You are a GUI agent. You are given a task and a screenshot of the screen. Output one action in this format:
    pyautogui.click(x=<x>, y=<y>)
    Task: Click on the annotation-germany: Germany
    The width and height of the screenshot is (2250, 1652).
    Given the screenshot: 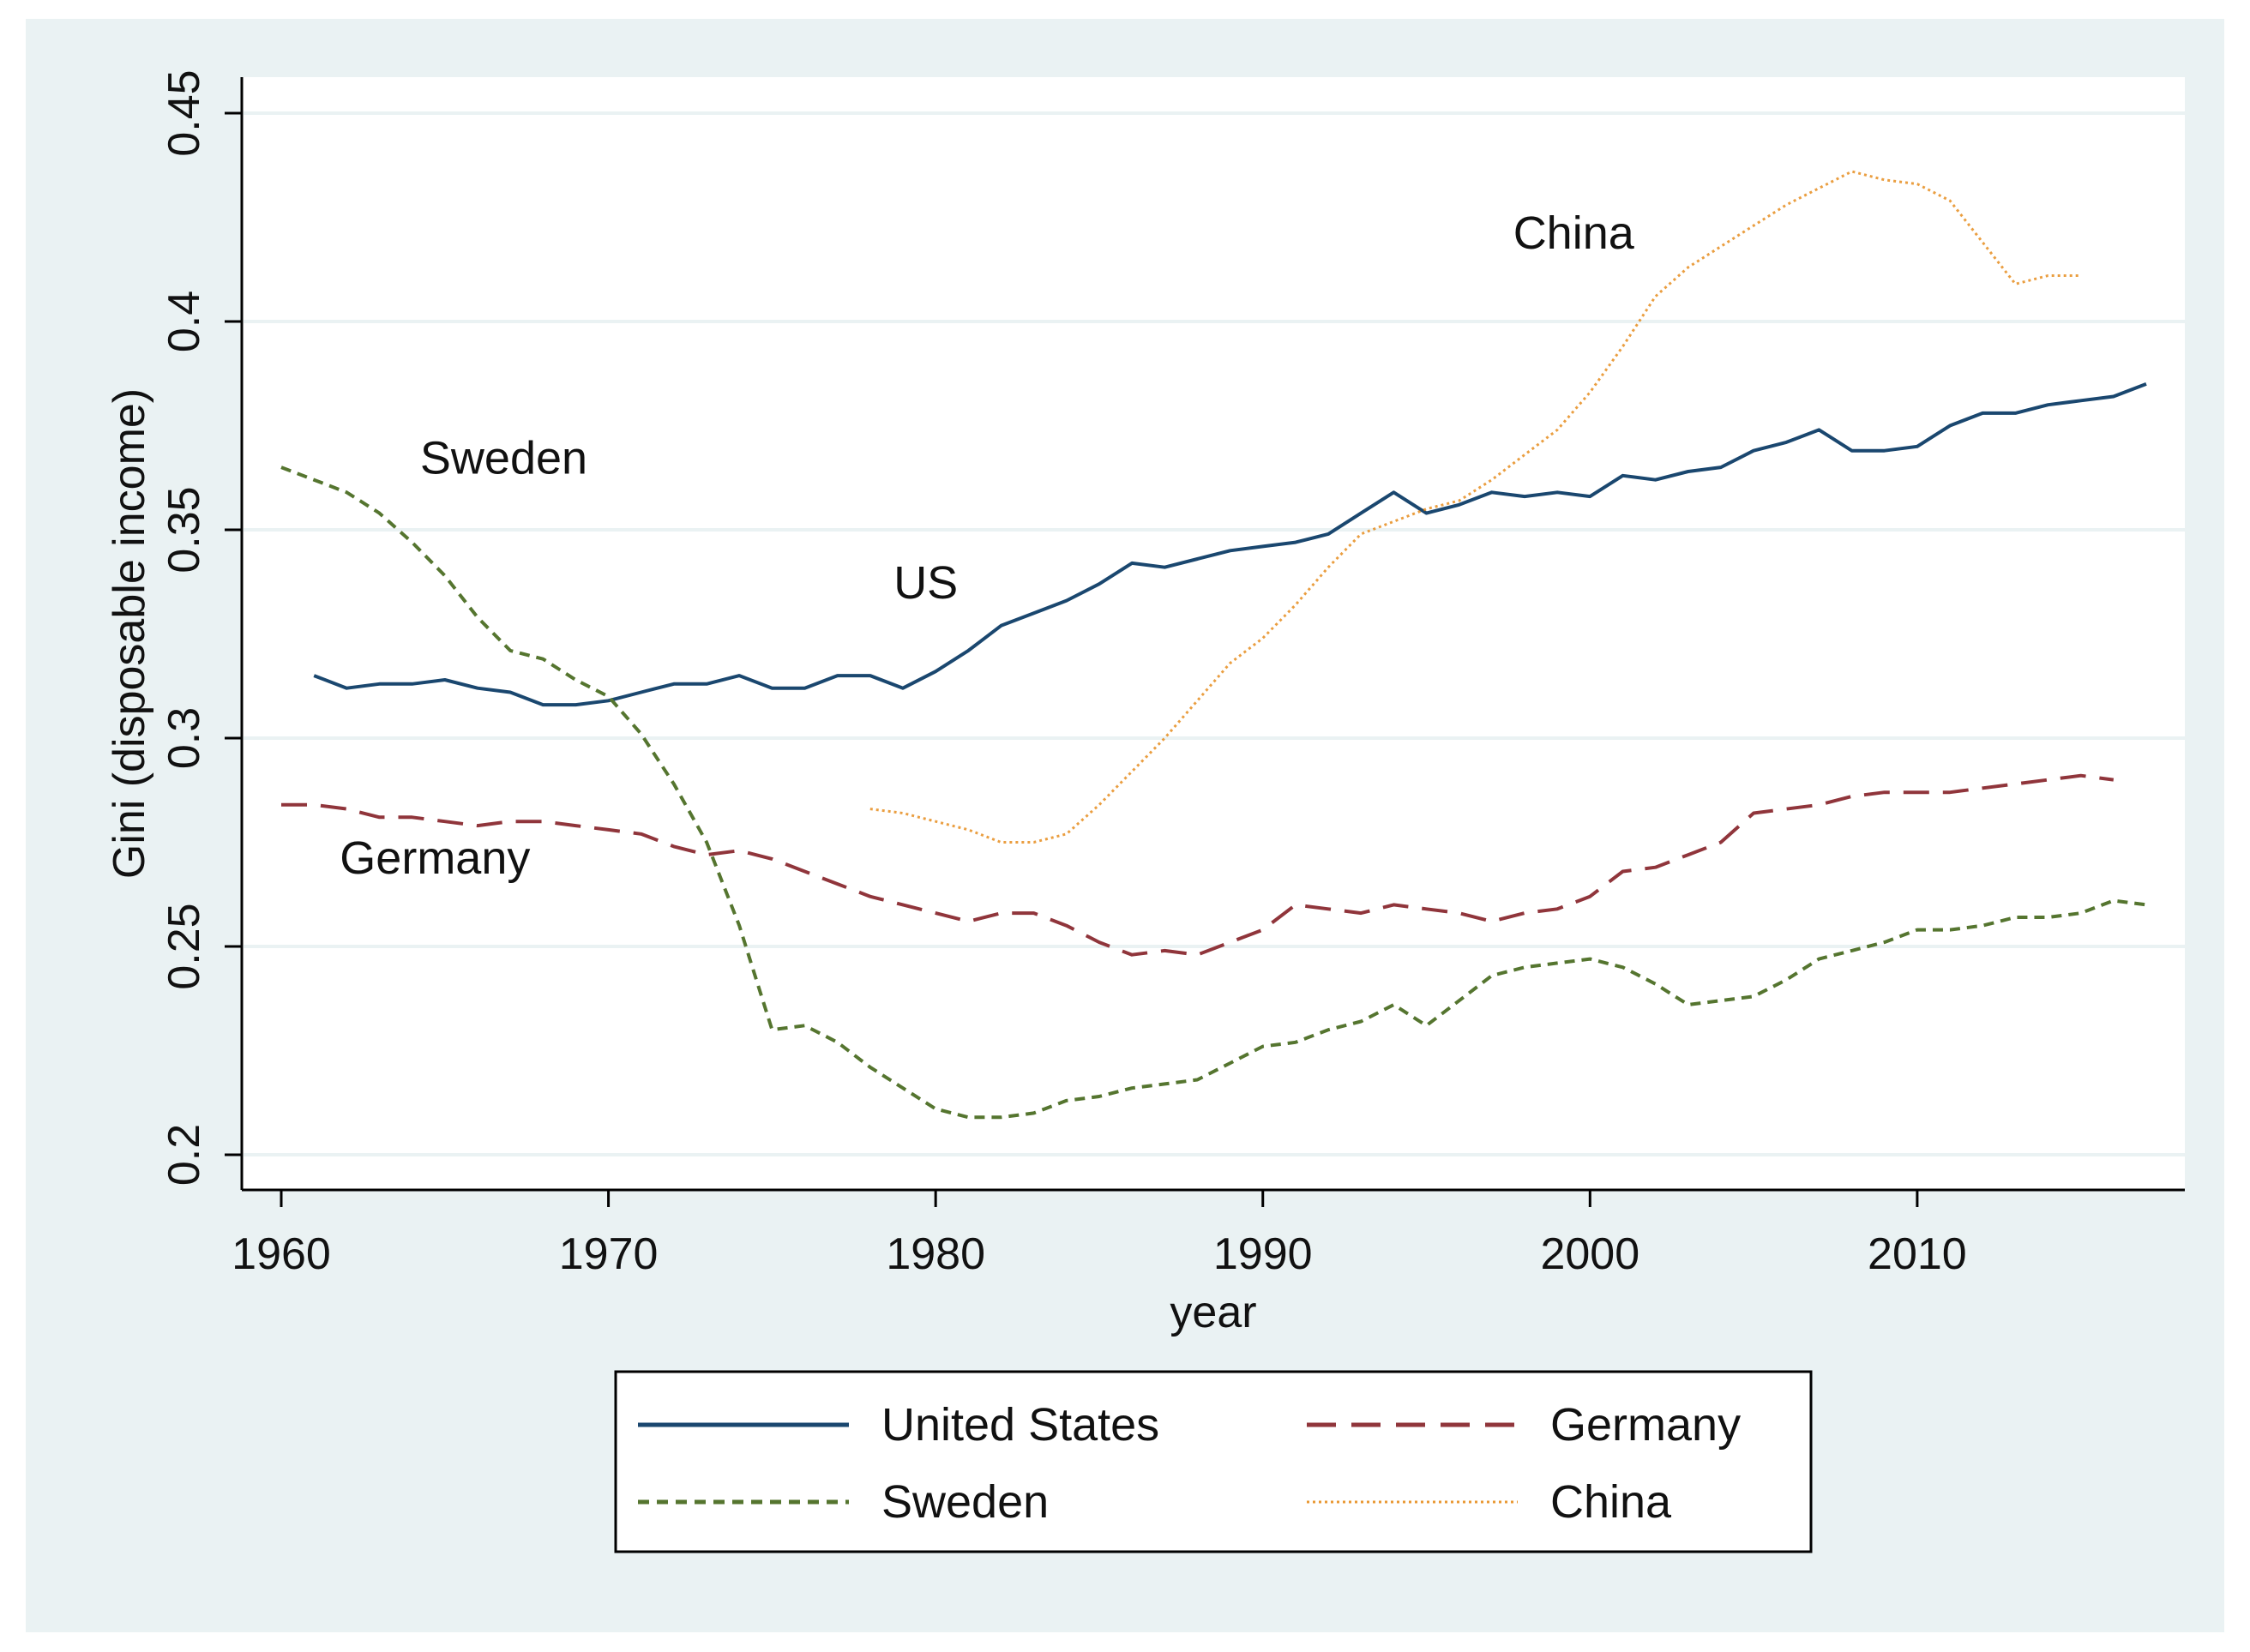 What is the action you would take?
    pyautogui.click(x=435, y=858)
    